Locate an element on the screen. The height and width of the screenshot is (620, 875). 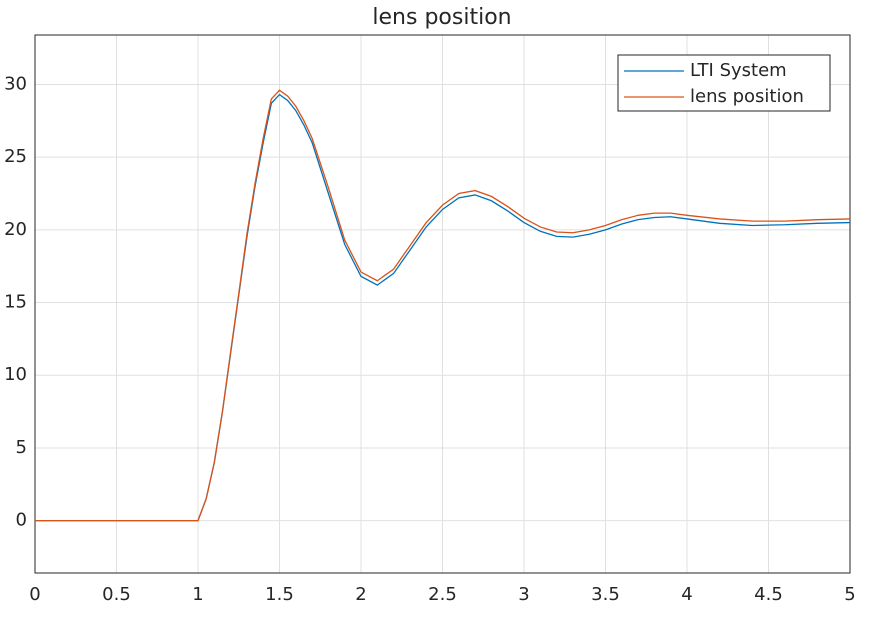
legend-label: lens position is located at coordinates (747, 96).